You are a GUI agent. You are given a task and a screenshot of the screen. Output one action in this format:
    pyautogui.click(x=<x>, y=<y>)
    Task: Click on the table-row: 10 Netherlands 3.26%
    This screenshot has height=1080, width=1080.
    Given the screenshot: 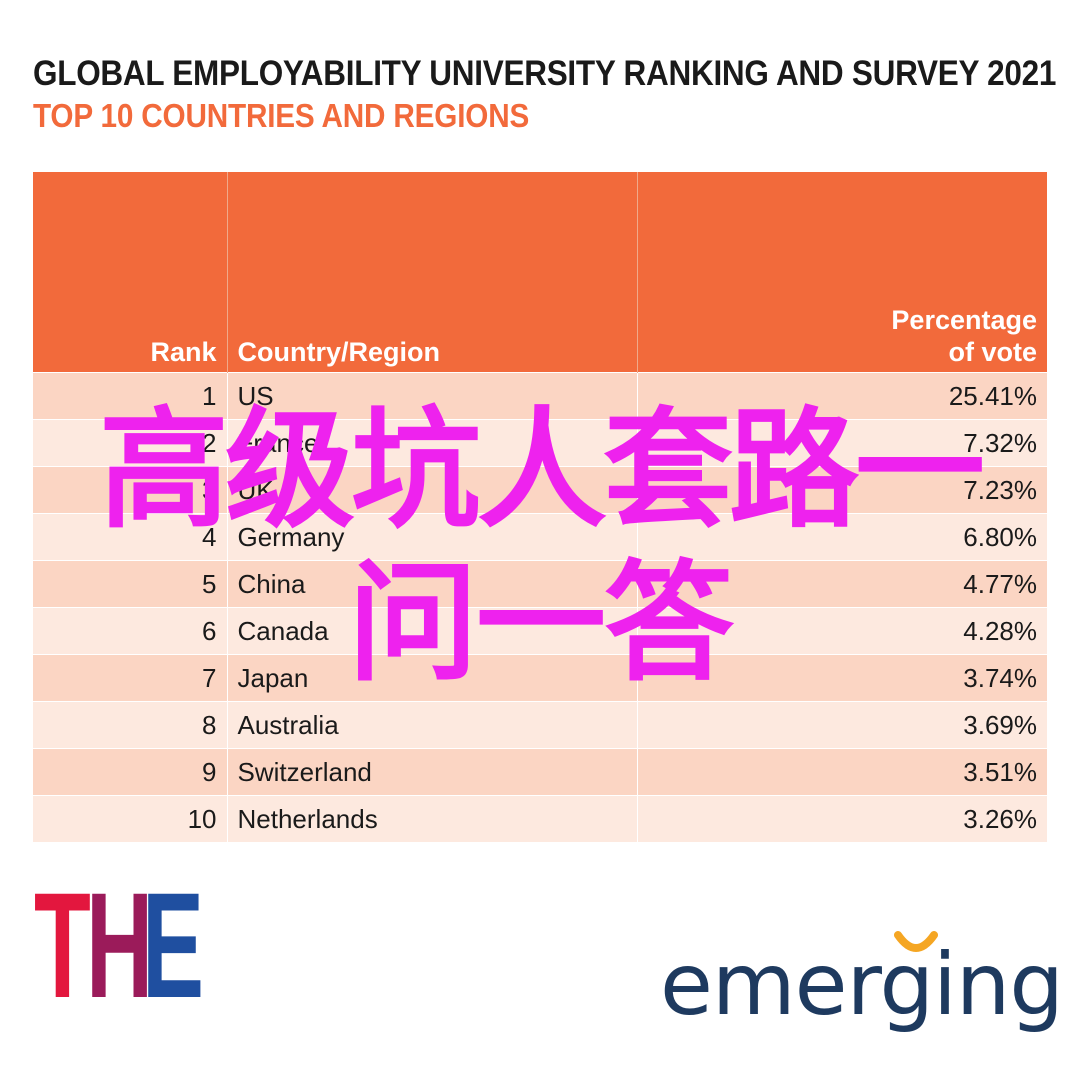 What is the action you would take?
    pyautogui.click(x=540, y=818)
    